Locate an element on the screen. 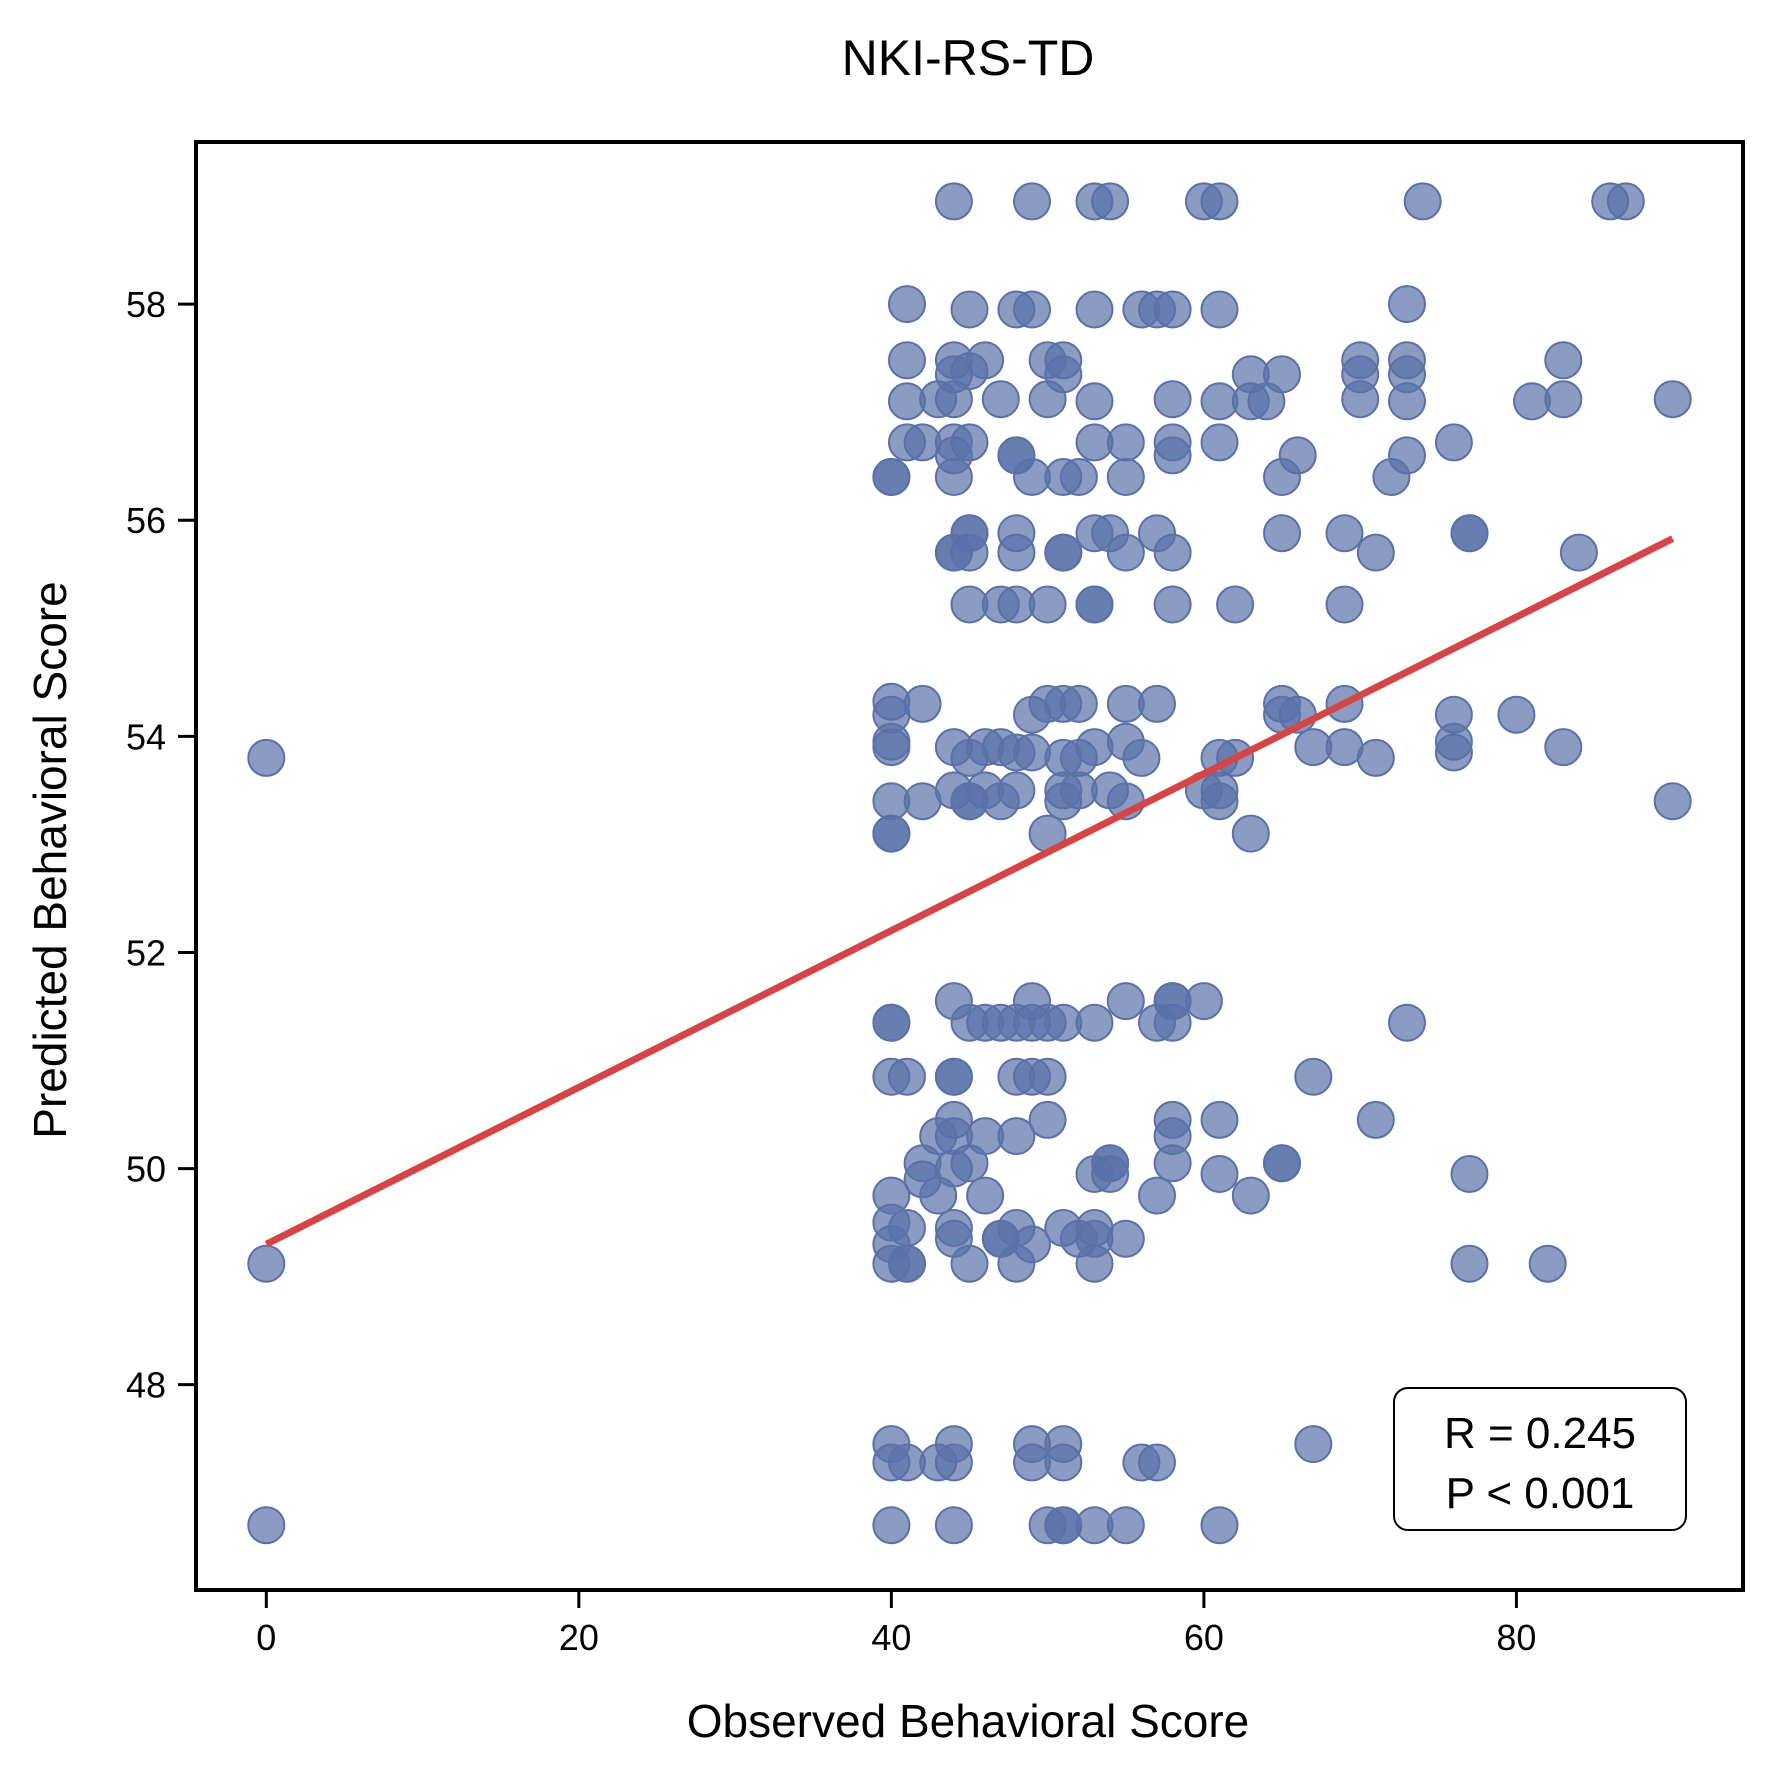  y-tick-label: 52 is located at coordinates (146, 952).